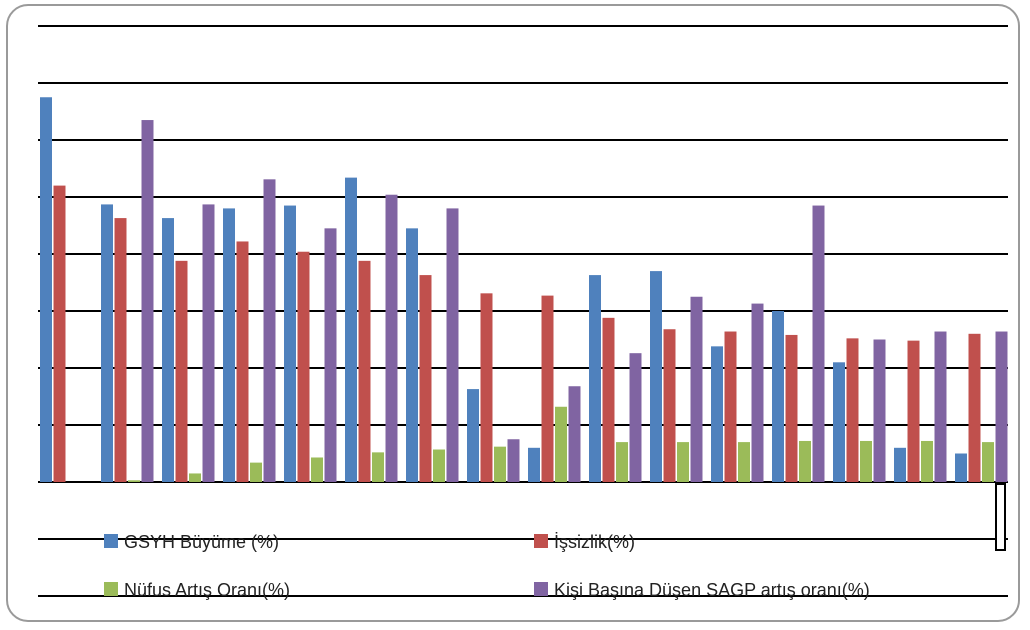  Describe the element at coordinates (1000, 517) in the screenshot. I see `selection-handle` at that location.